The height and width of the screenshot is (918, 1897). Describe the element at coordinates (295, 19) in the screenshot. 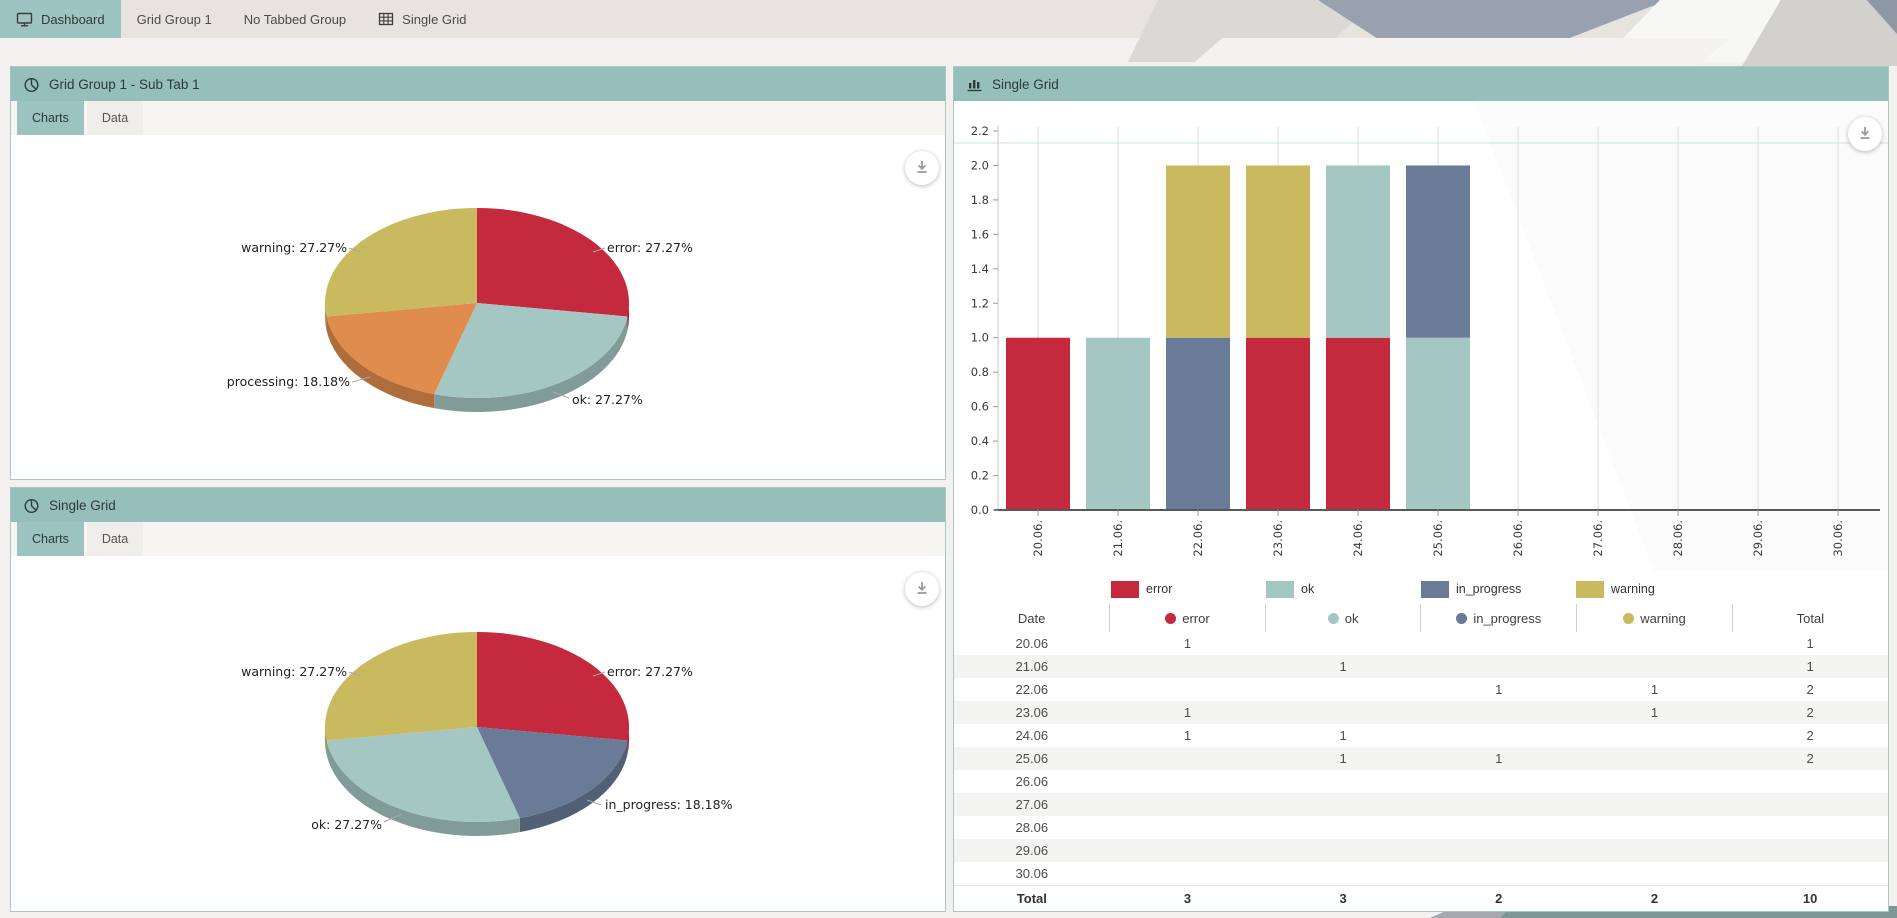

I see `nav-tab-no-tabbed-group: No Tabbed Group` at that location.